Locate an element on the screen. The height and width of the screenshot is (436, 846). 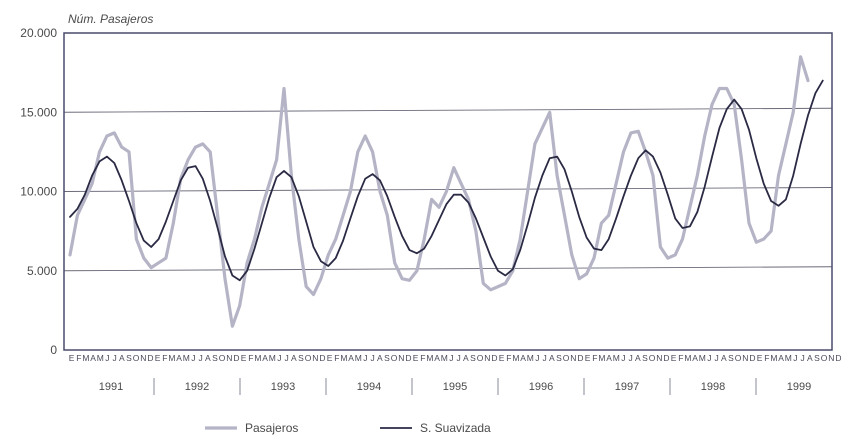
legend-label: S. Suavizada is located at coordinates (455, 428).